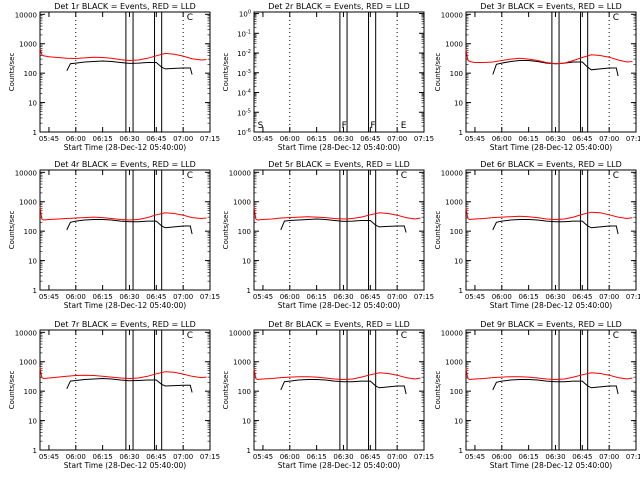 The width and height of the screenshot is (640, 480). Describe the element at coordinates (551, 164) in the screenshot. I see `chart-title: Det 6r BLACK = Events, RED = LLD` at that location.